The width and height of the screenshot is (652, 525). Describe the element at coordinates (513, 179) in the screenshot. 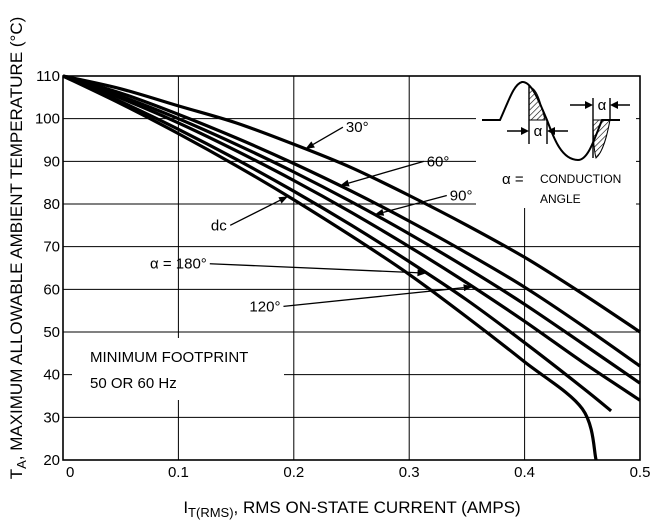

I see `inset-alpha-equals: α =` at that location.